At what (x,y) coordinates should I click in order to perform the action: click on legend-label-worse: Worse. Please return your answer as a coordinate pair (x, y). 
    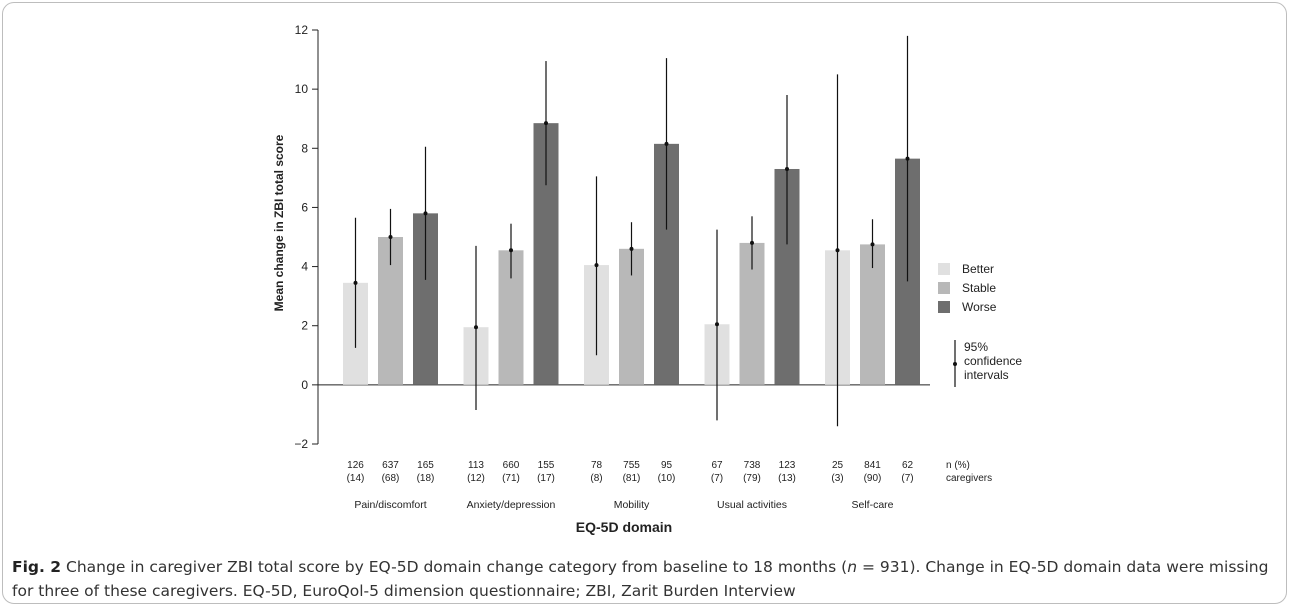
    Looking at the image, I should click on (979, 307).